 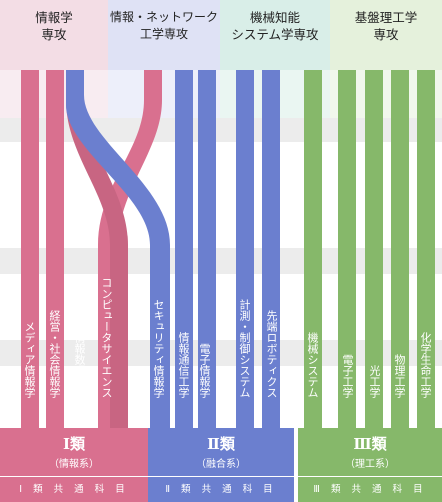 I want to click on category-2-title: Ⅱ類, so click(x=221, y=444).